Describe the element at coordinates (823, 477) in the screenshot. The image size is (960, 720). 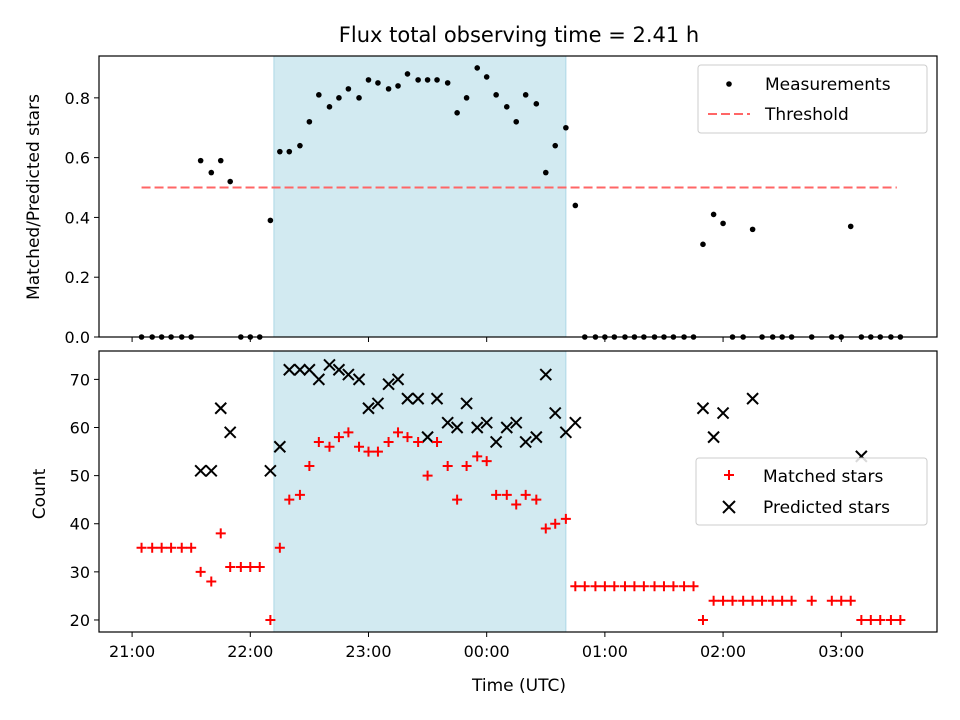
I see `legend-matched-label: Matched stars` at that location.